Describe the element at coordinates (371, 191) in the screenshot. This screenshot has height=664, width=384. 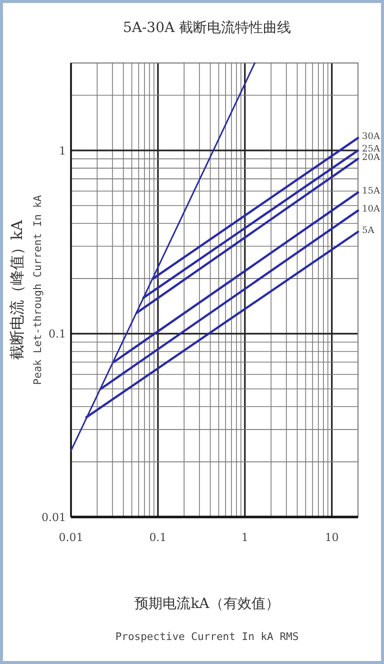
I see `series-label: 15A` at that location.